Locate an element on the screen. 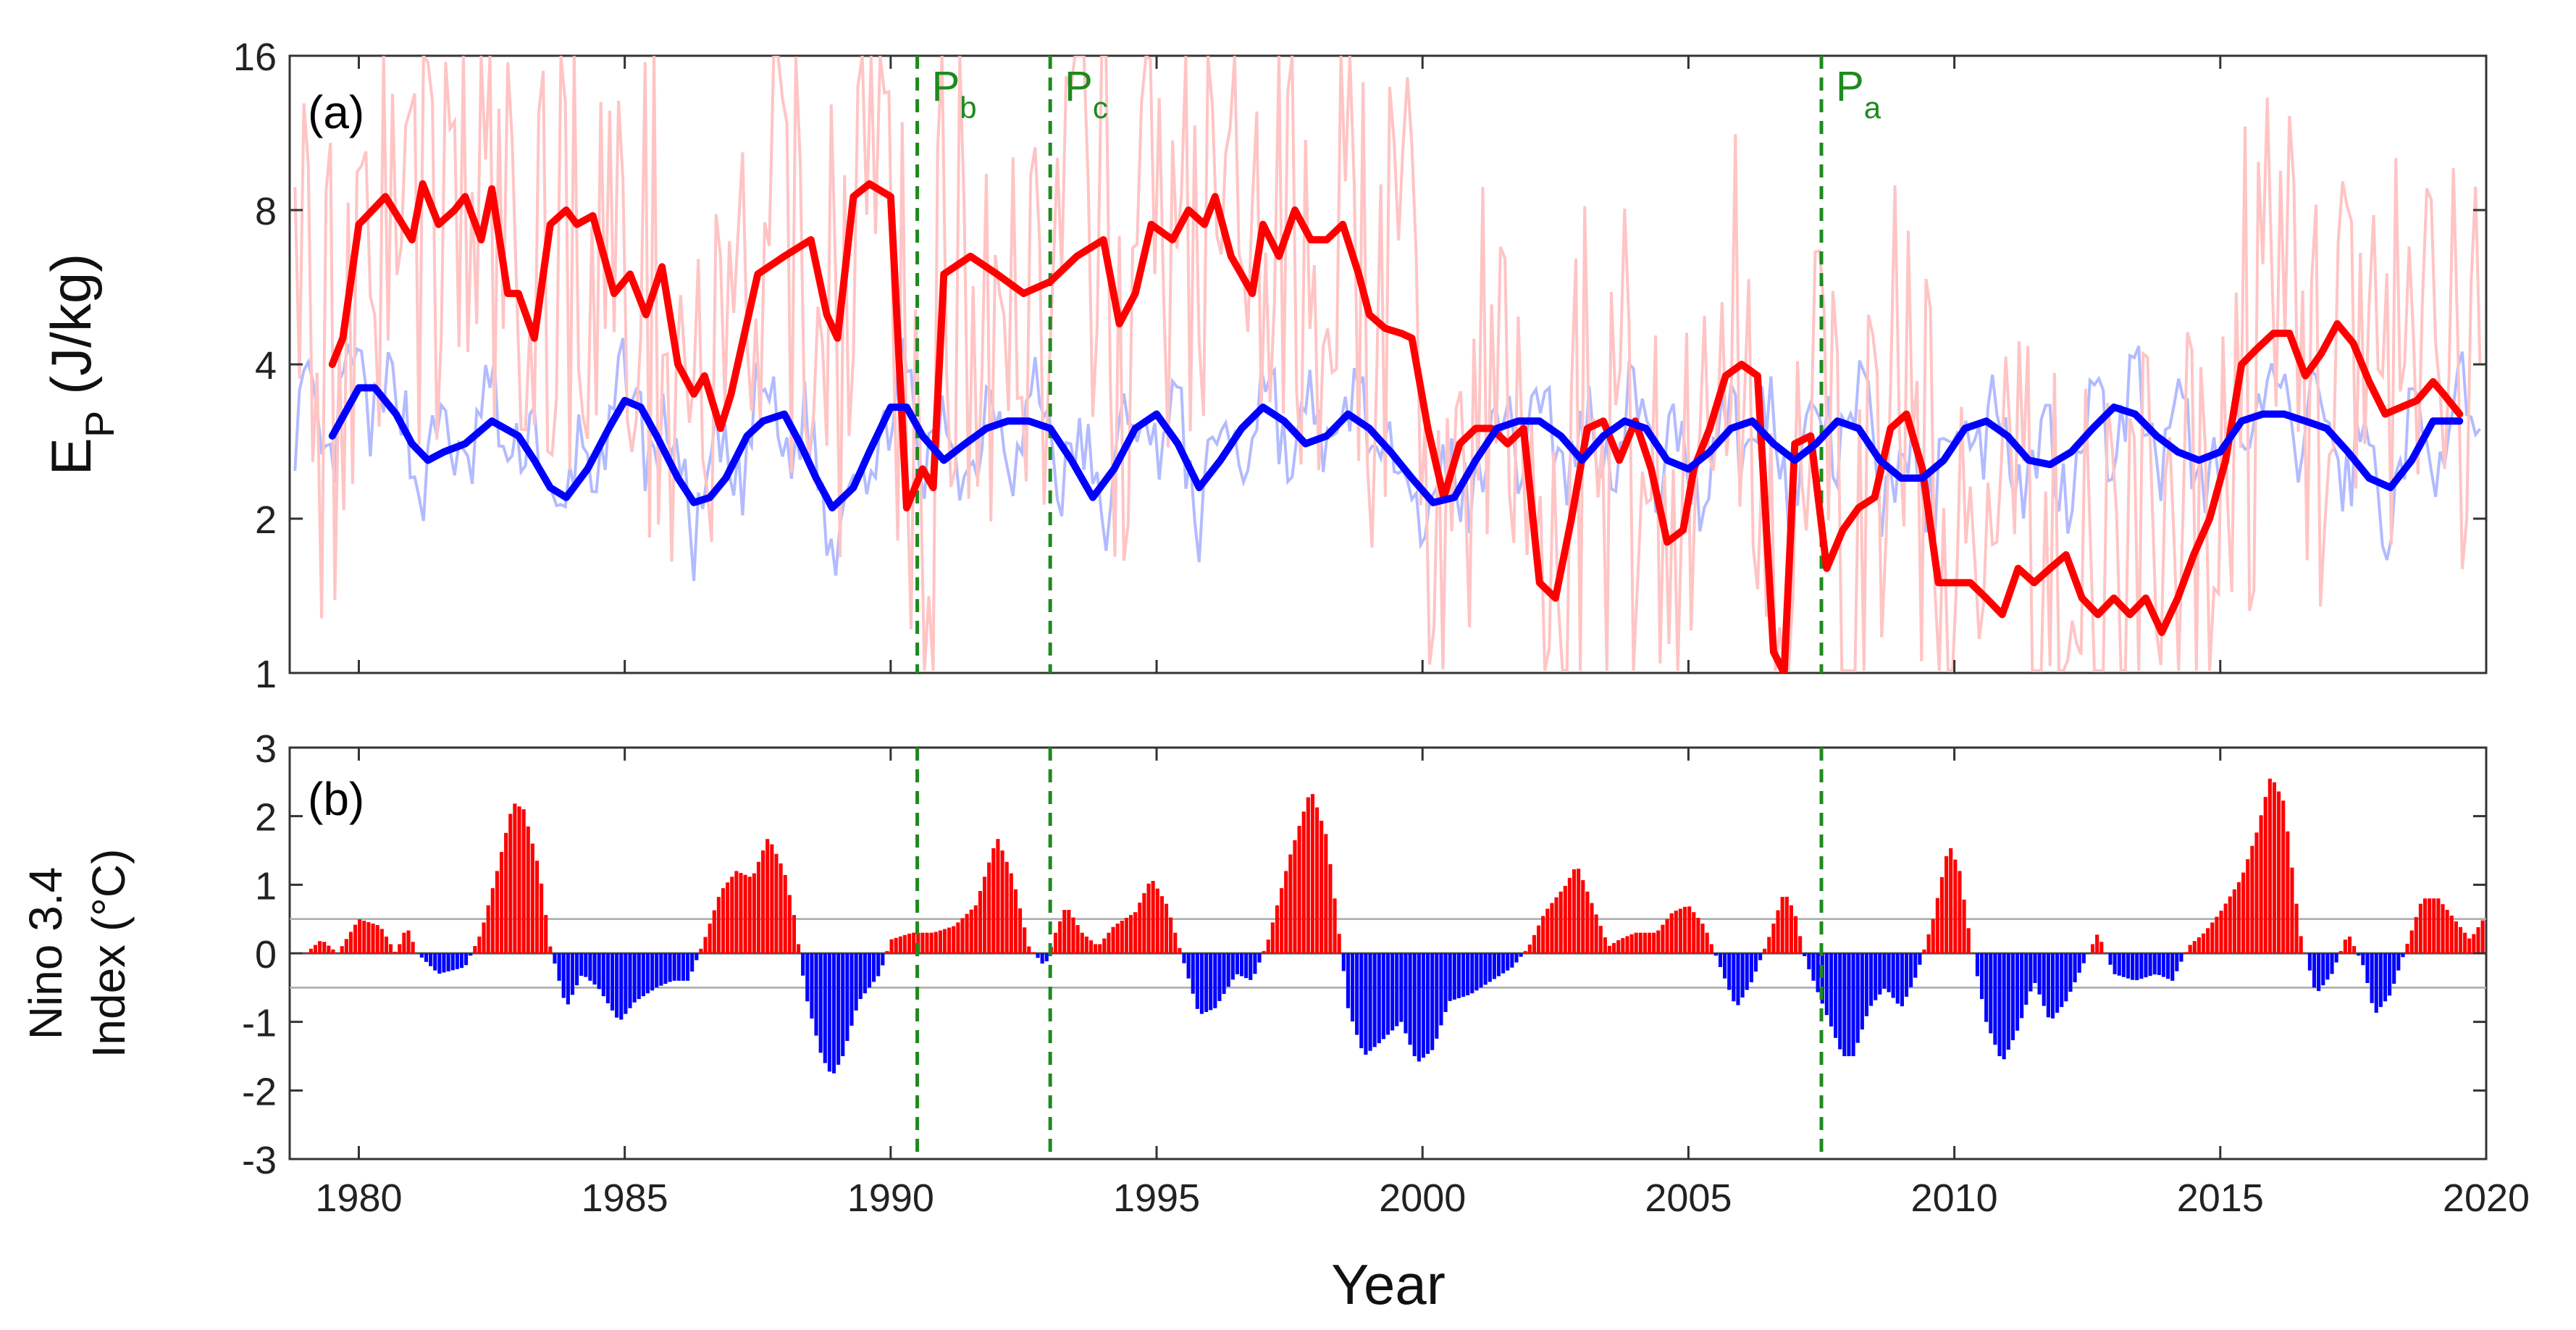 Image resolution: width=2576 pixels, height=1330 pixels. ep-smoothed-blue-line is located at coordinates (1396, 447).